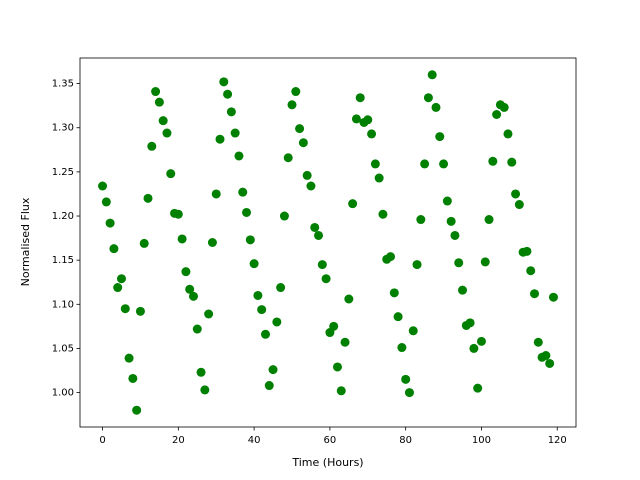 Image resolution: width=640 pixels, height=480 pixels. What do you see at coordinates (25, 241) in the screenshot?
I see `y-axis-label: Normalised Flux` at bounding box center [25, 241].